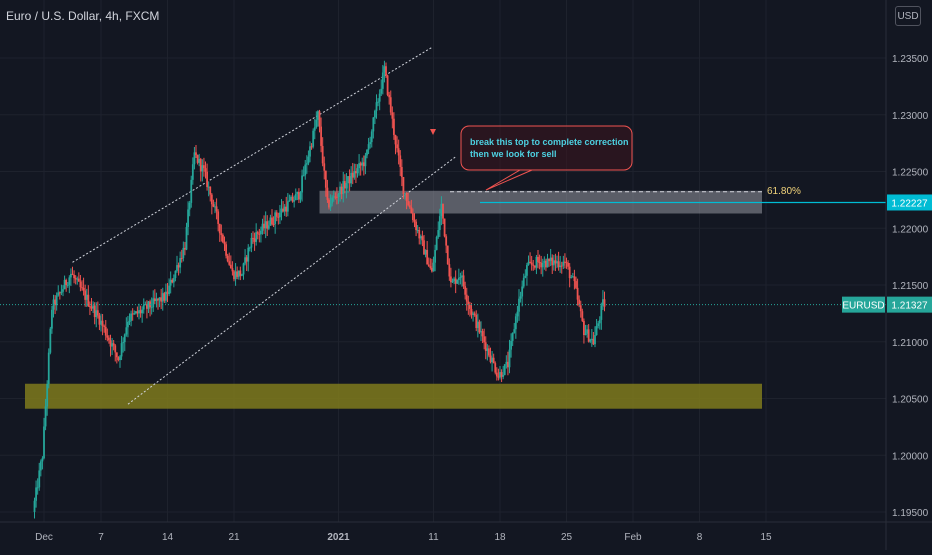  I want to click on y-tick-label: 1.21500, so click(910, 286).